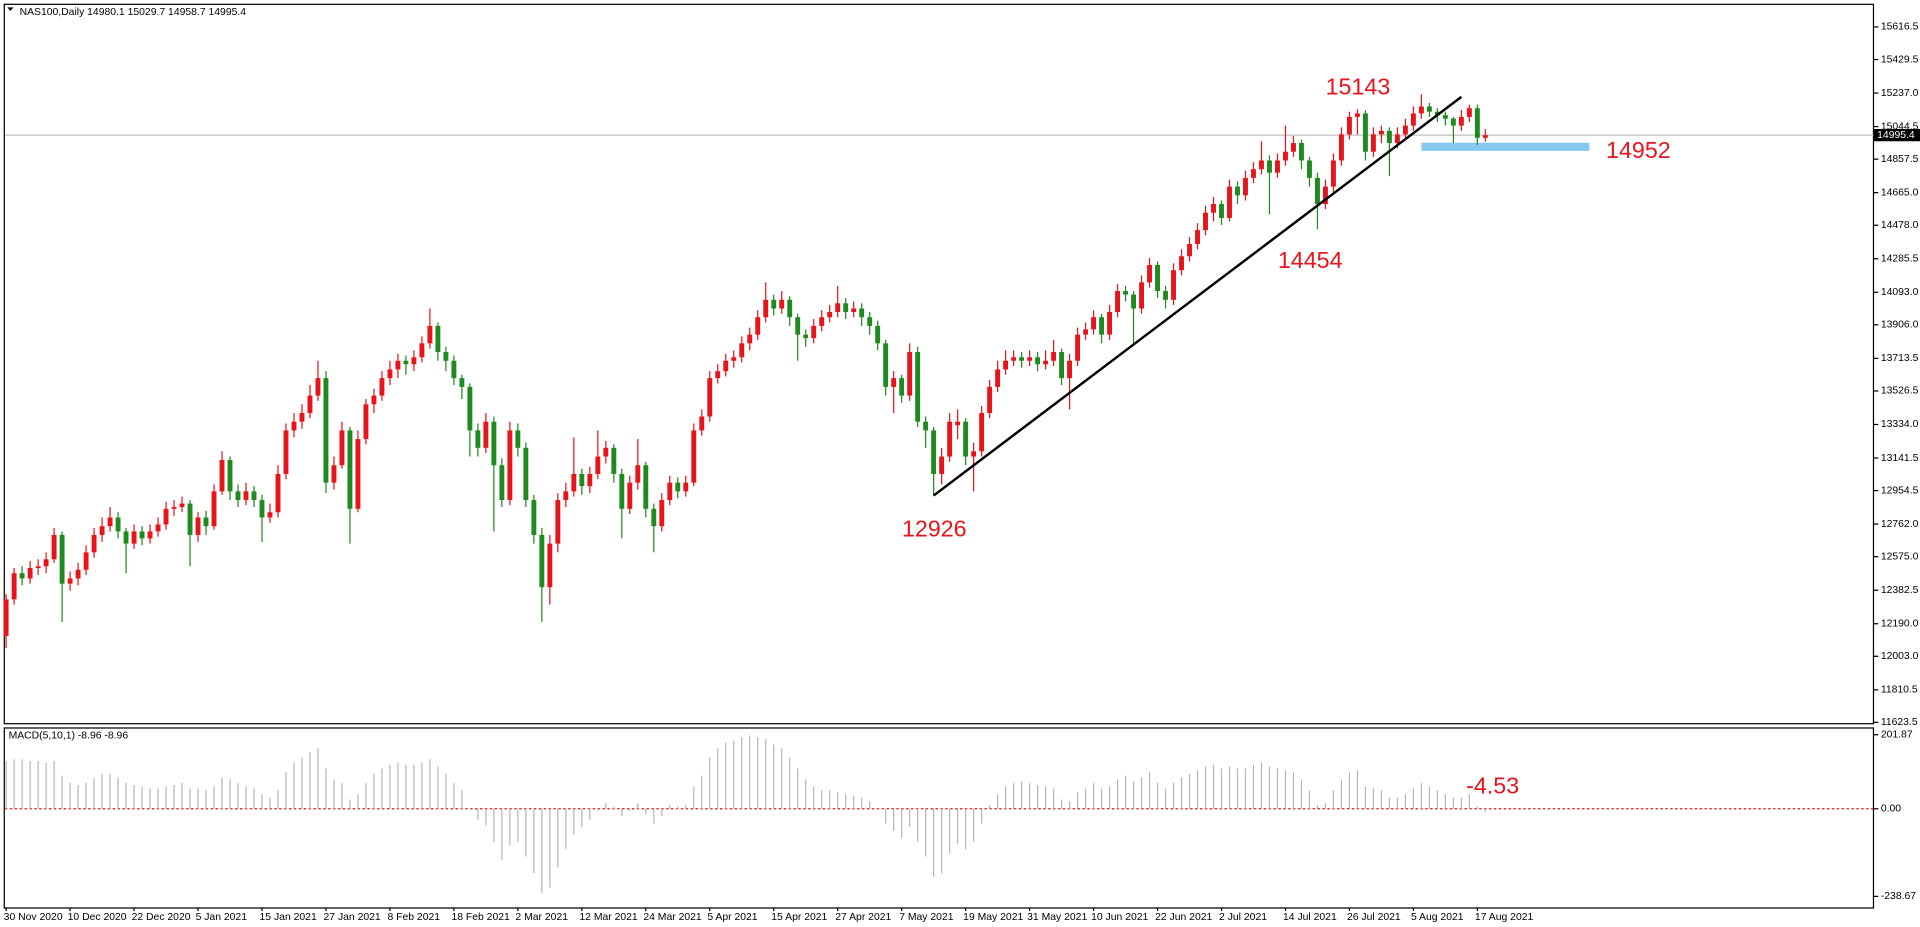 This screenshot has height=927, width=1920. Describe the element at coordinates (1900, 623) in the screenshot. I see `y-tick-label: 12190.0` at that location.